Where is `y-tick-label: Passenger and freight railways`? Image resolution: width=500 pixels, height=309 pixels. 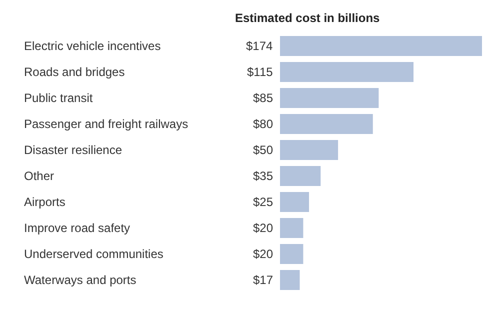
y-tick-label: Passenger and freight railways is located at coordinates (106, 124).